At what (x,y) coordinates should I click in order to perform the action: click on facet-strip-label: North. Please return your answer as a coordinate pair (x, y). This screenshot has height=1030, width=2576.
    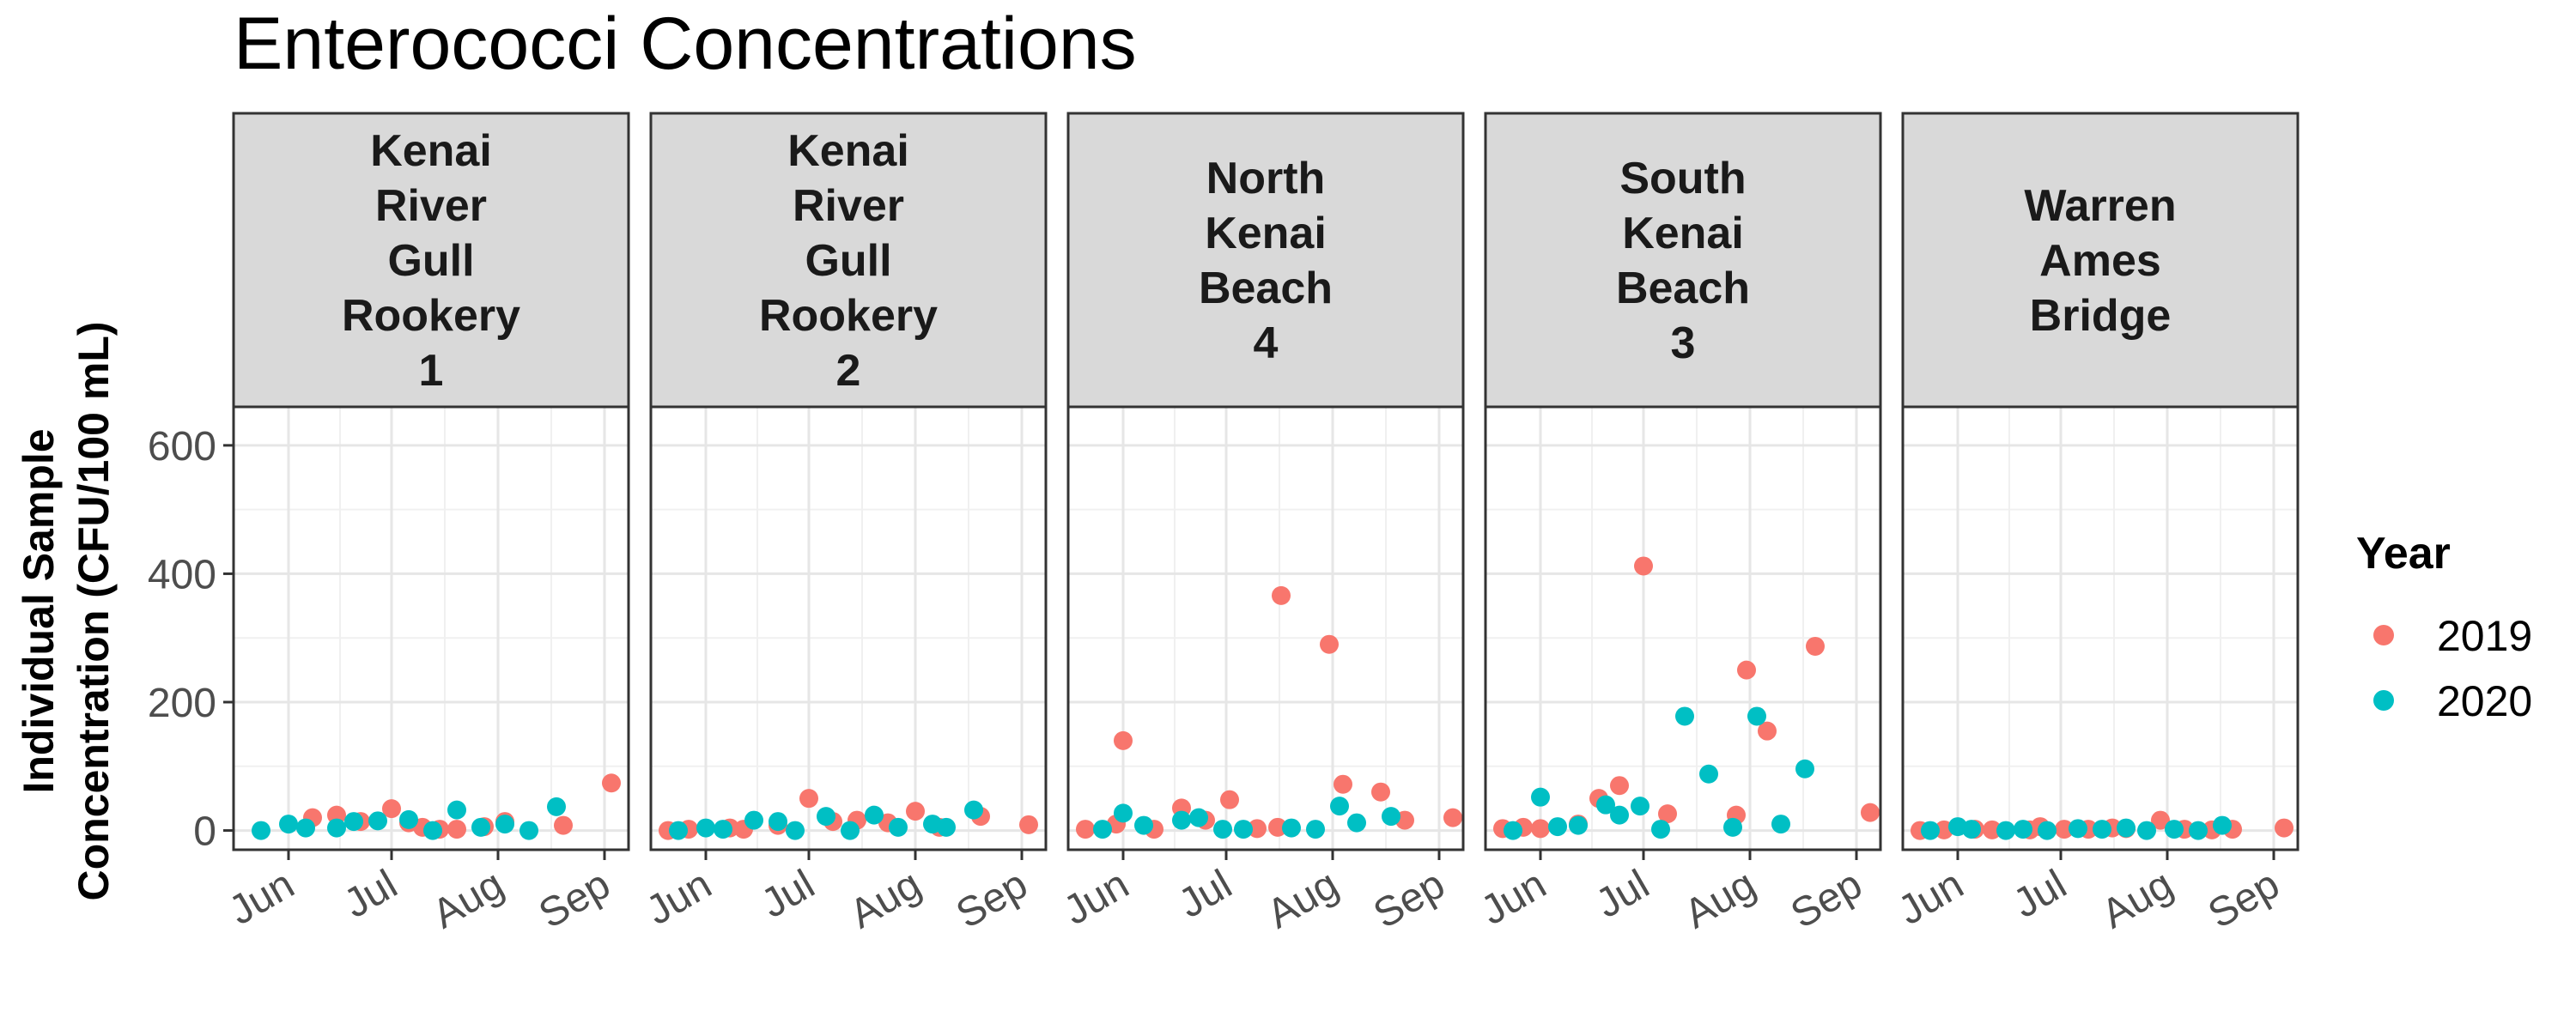
    Looking at the image, I should click on (1266, 178).